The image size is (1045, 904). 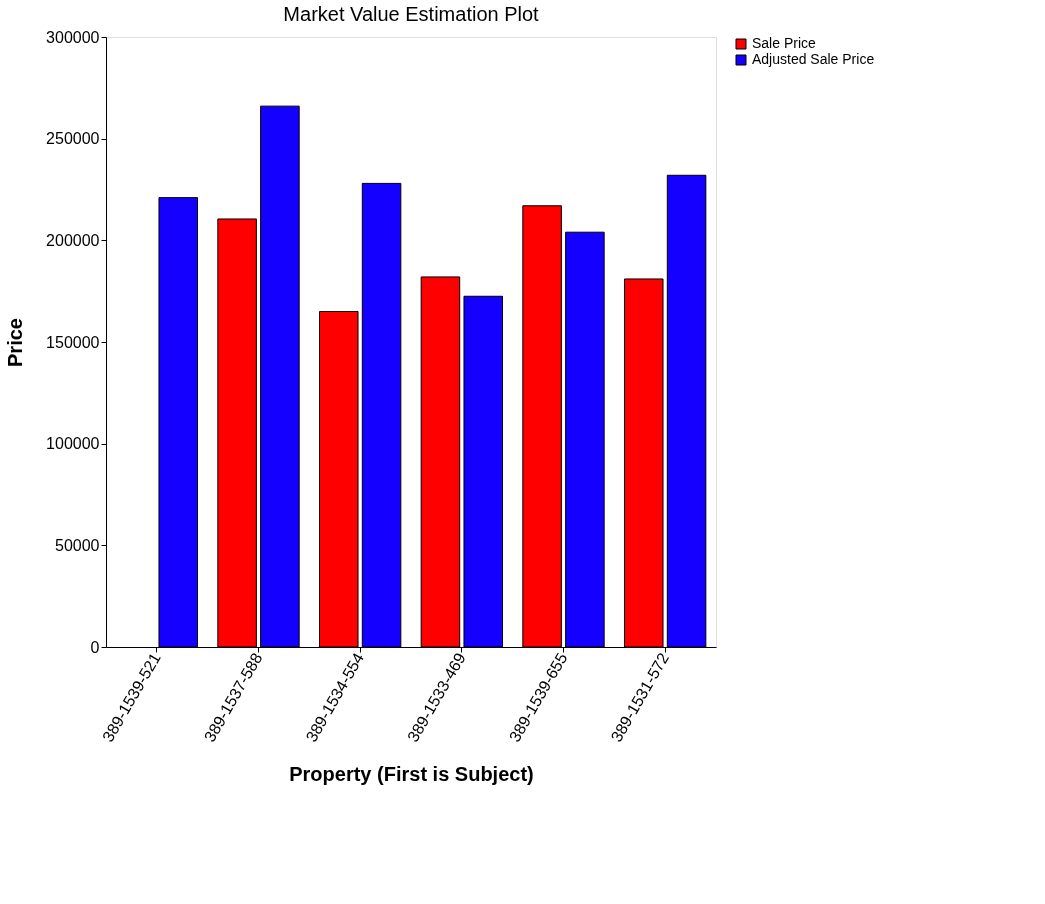 What do you see at coordinates (73, 444) in the screenshot?
I see `y-tick-label: 100000` at bounding box center [73, 444].